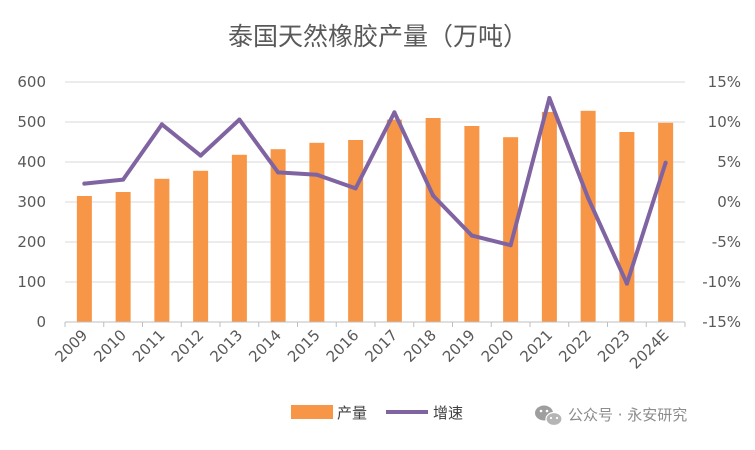 The image size is (755, 450). I want to click on left-axis-tick-label: 100, so click(31, 282).